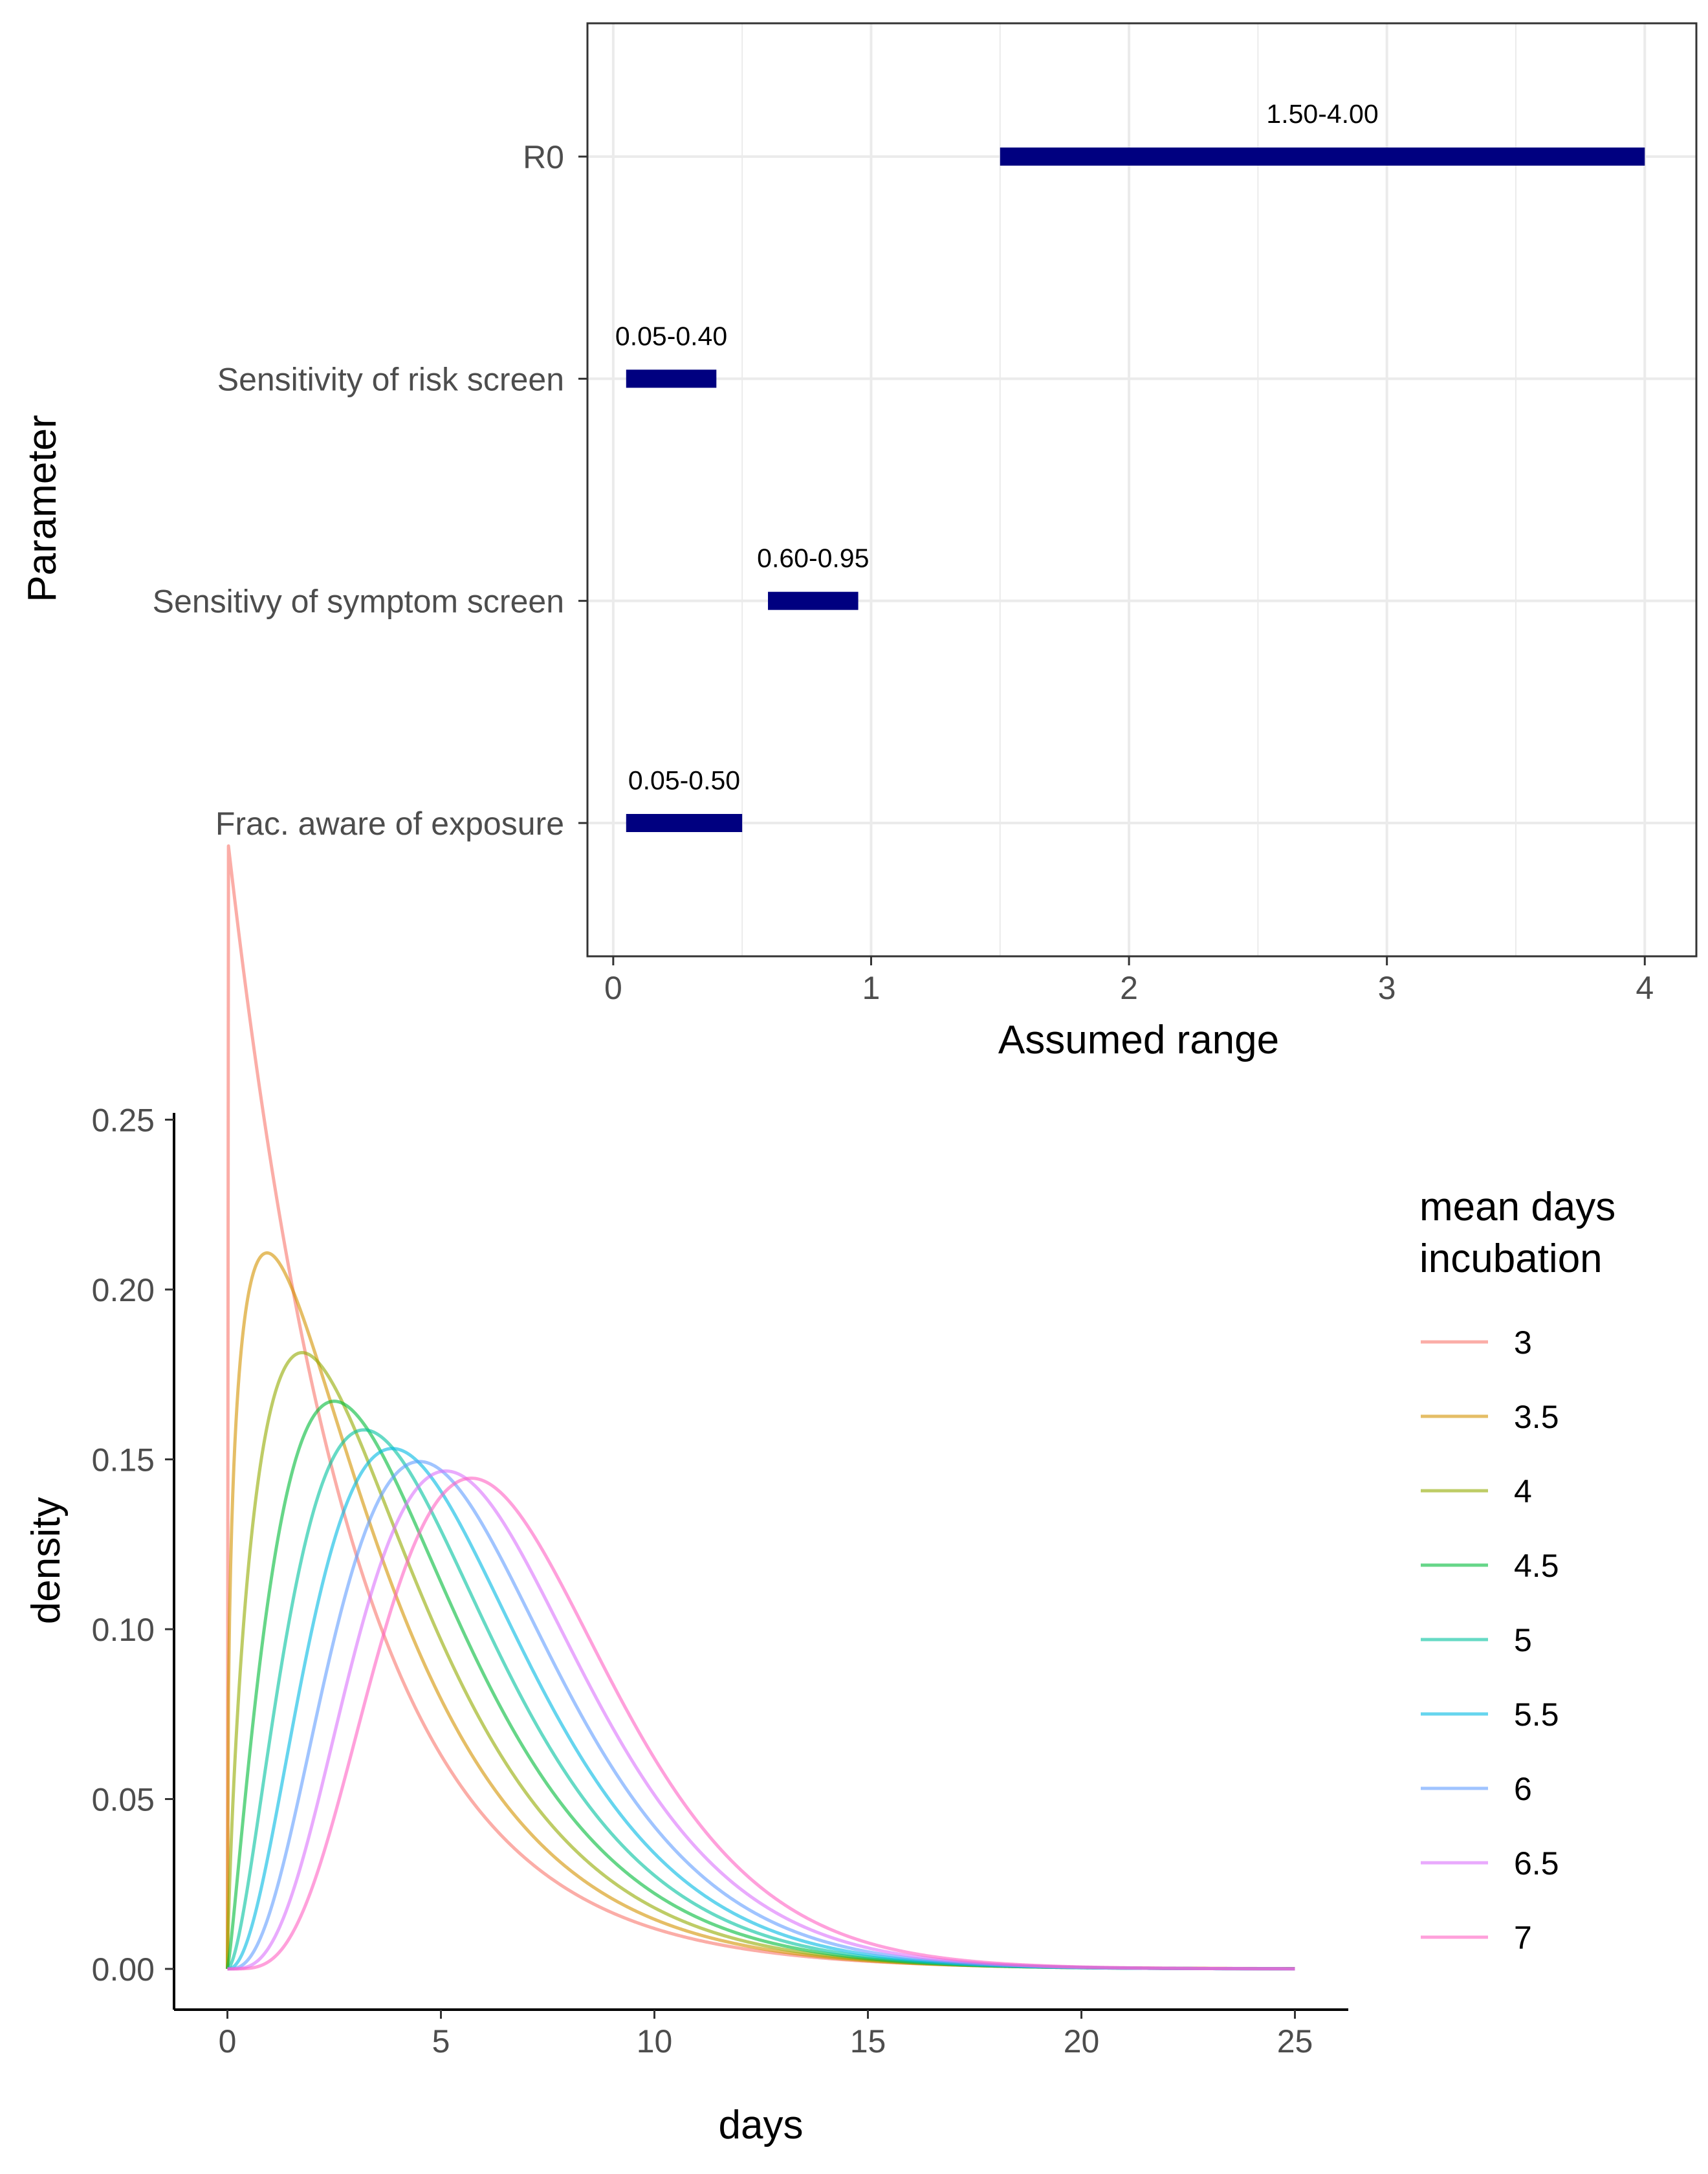 The image size is (1708, 2174). I want to click on bottom-y-tick-label: 0.20, so click(123, 1290).